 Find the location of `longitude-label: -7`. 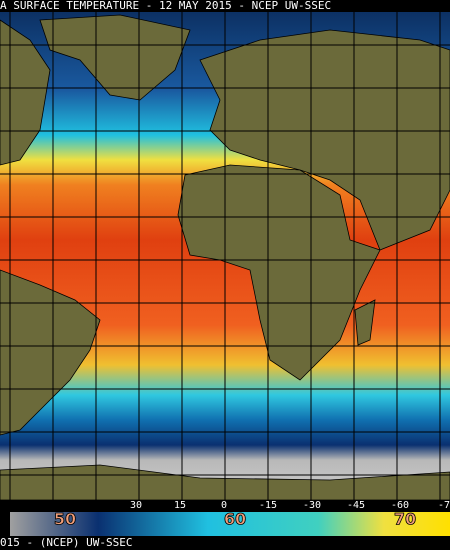

longitude-label: -7 is located at coordinates (444, 505).